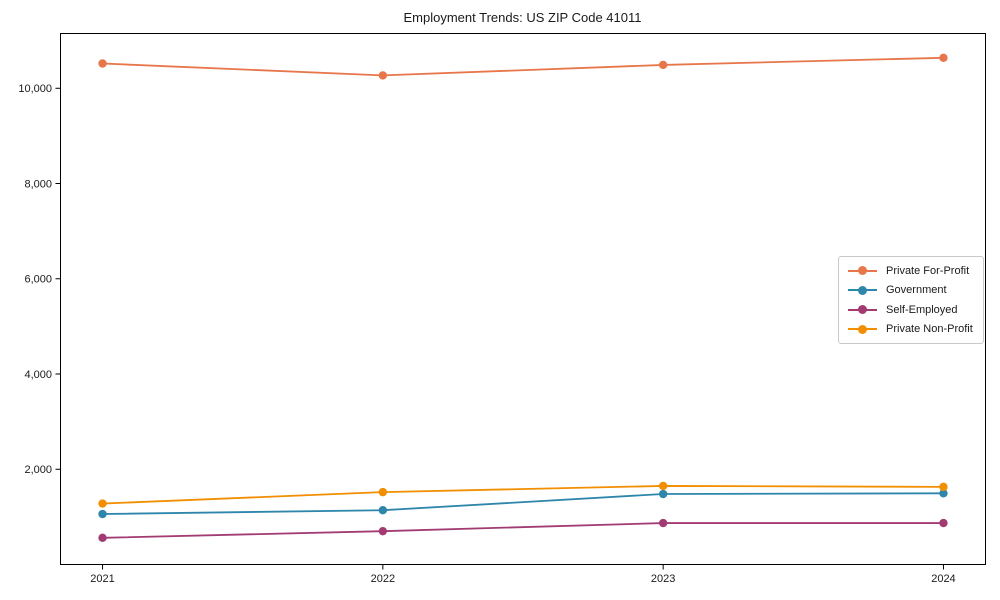 The image size is (1000, 600). What do you see at coordinates (929, 329) in the screenshot?
I see `legend-label: Private Non-Profit` at bounding box center [929, 329].